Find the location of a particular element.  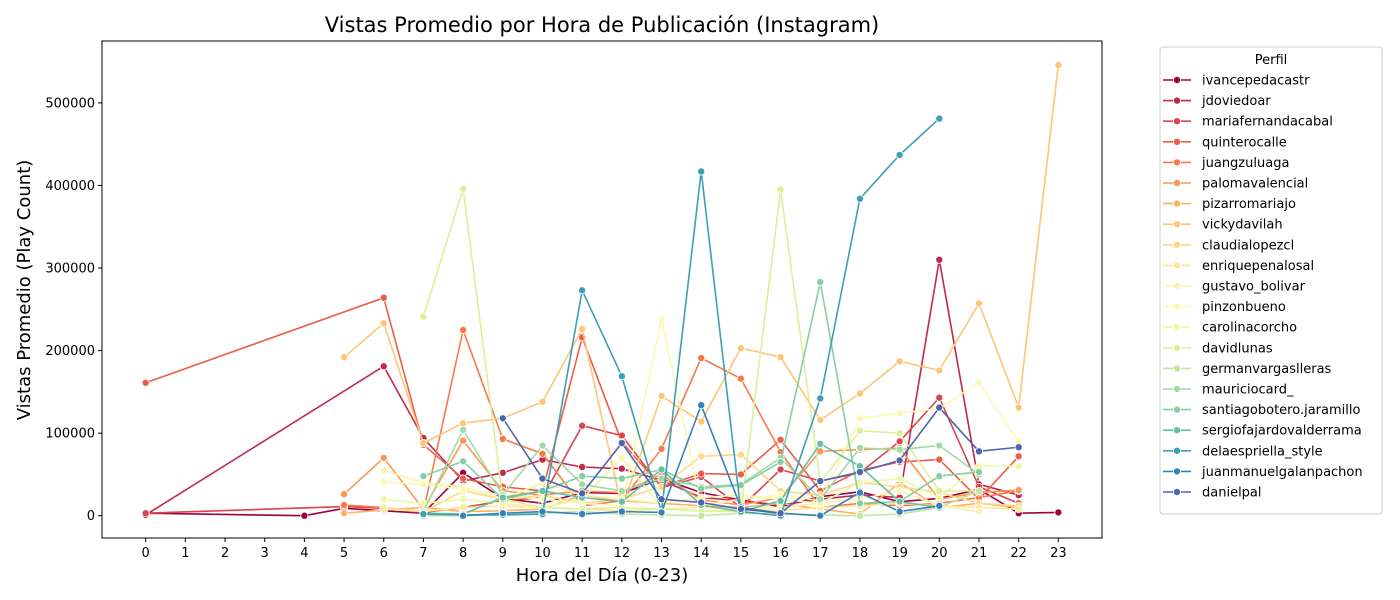

legend-label: santiagobotero.jaramillo is located at coordinates (1281, 410).